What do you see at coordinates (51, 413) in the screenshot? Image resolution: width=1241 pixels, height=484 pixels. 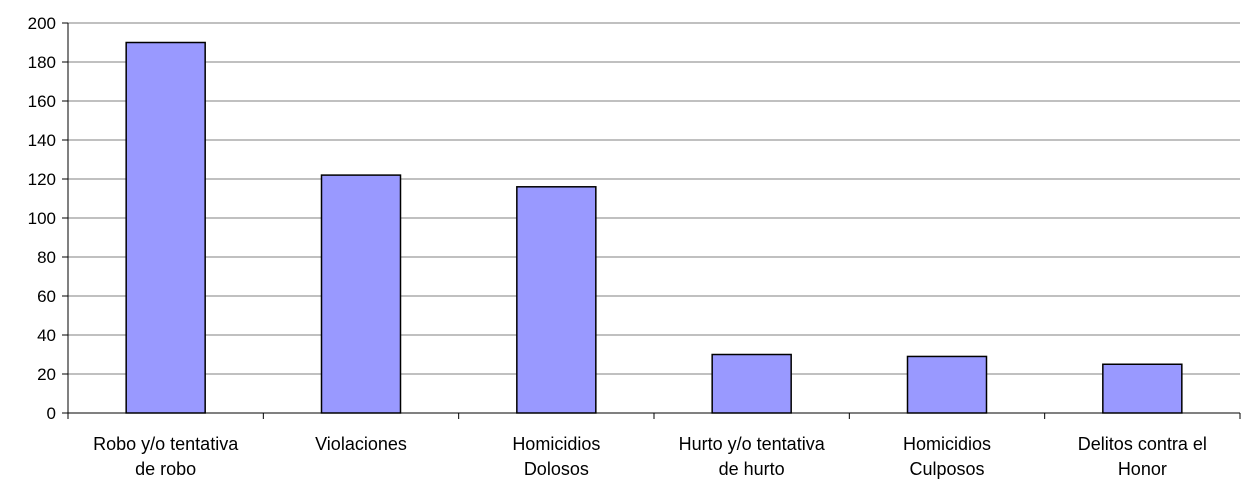 I see `y-tick-label: 0` at bounding box center [51, 413].